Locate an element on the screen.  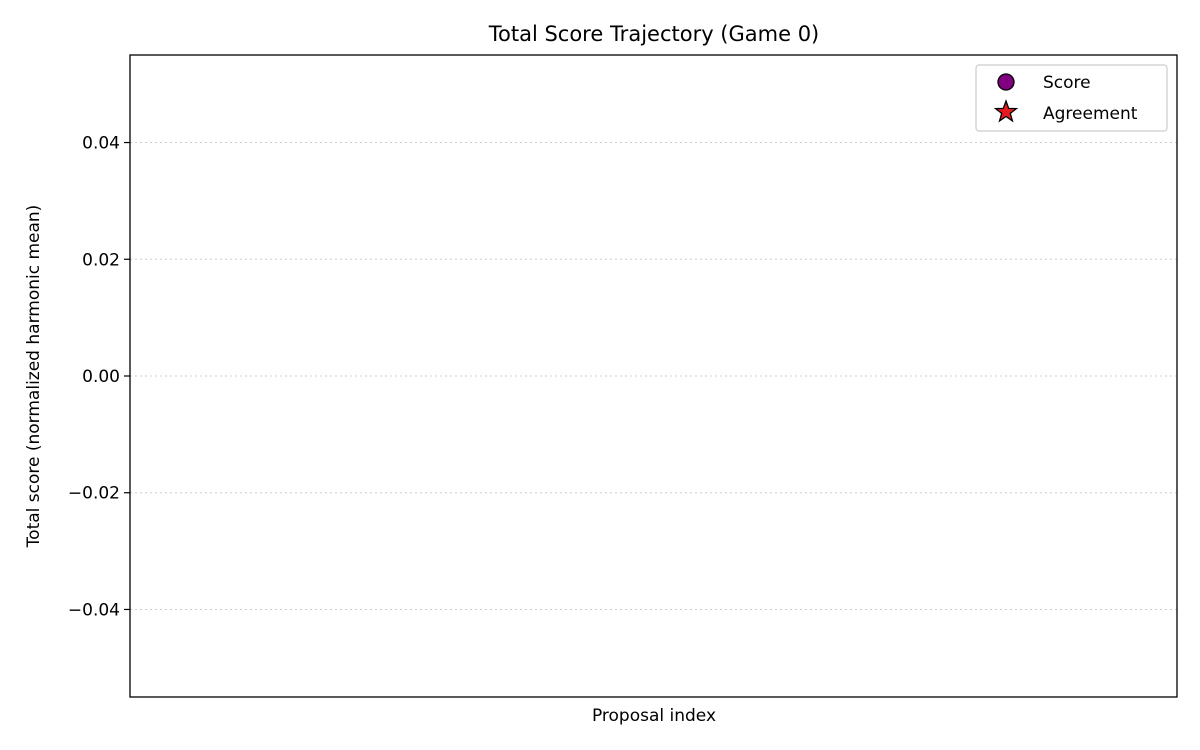
legend: Score Agreement is located at coordinates (1071, 98).